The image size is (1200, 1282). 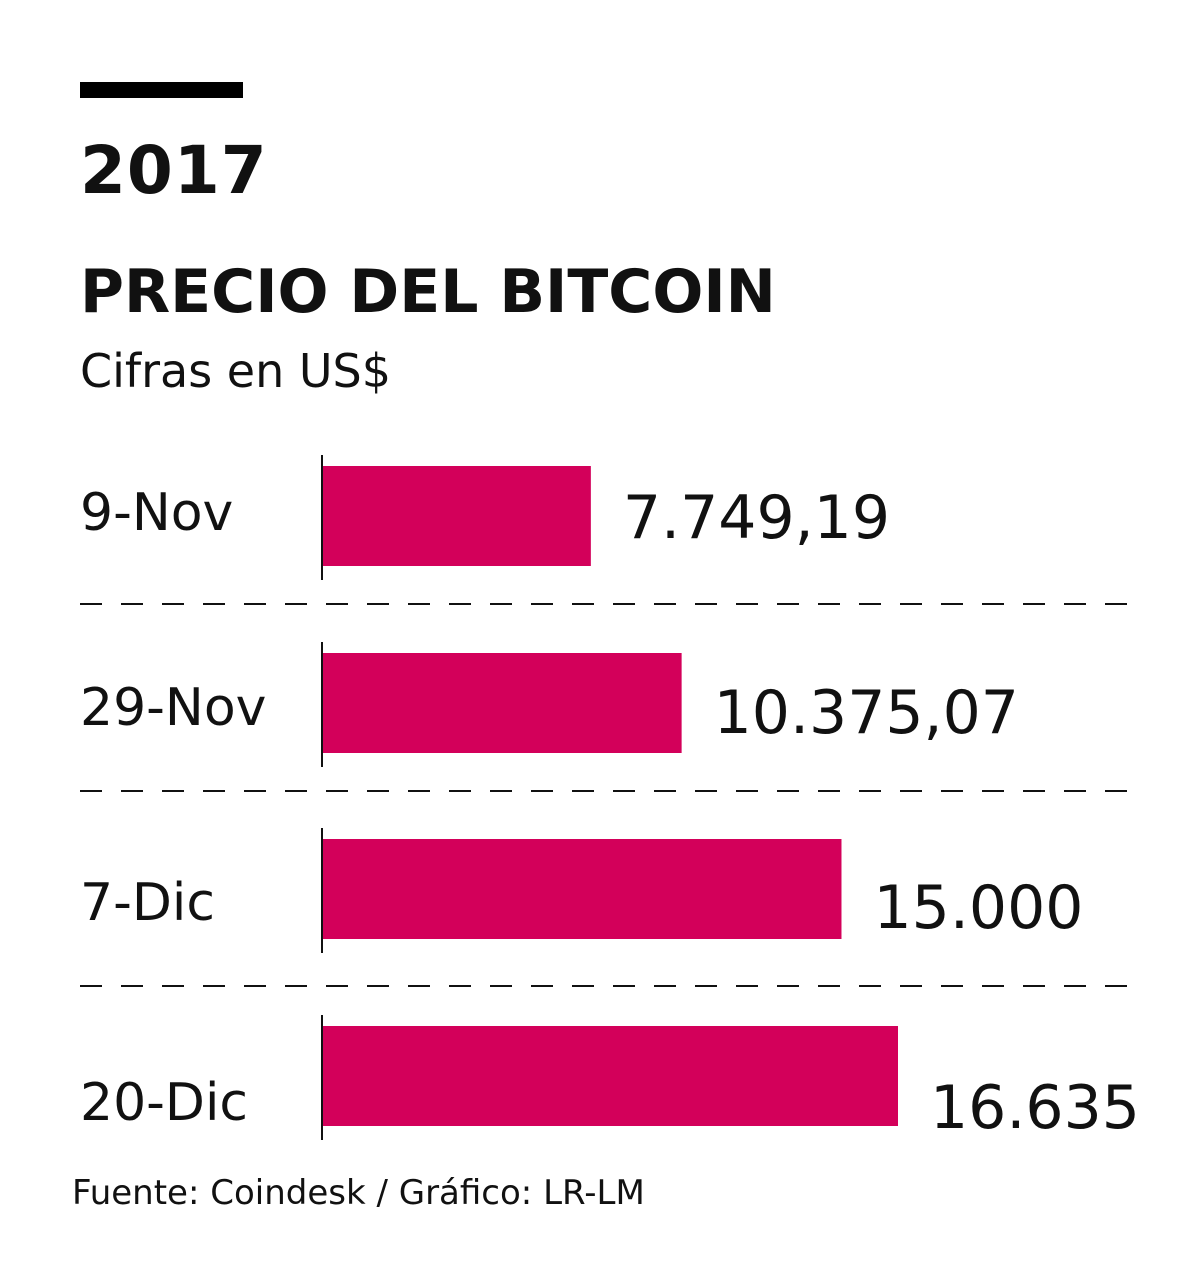 I want to click on chart-title: PRECIO DEL BITCOIN, so click(x=428, y=292).